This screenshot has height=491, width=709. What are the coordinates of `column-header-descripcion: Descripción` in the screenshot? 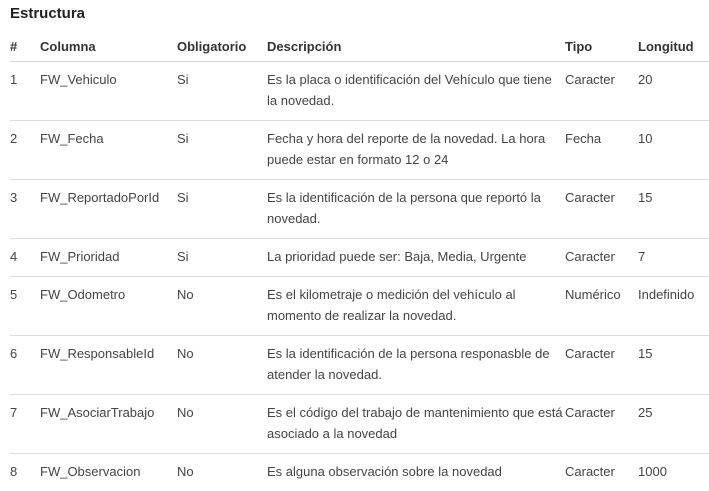 It's located at (416, 47).